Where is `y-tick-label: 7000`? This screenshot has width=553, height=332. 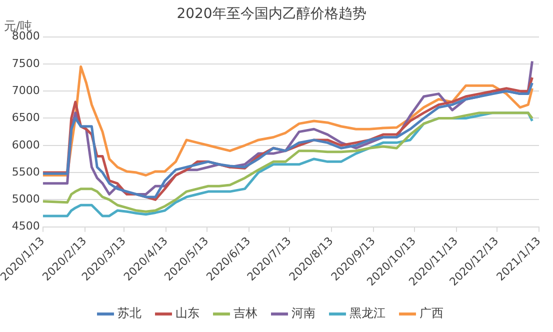 y-tick-label: 7000 is located at coordinates (26, 90).